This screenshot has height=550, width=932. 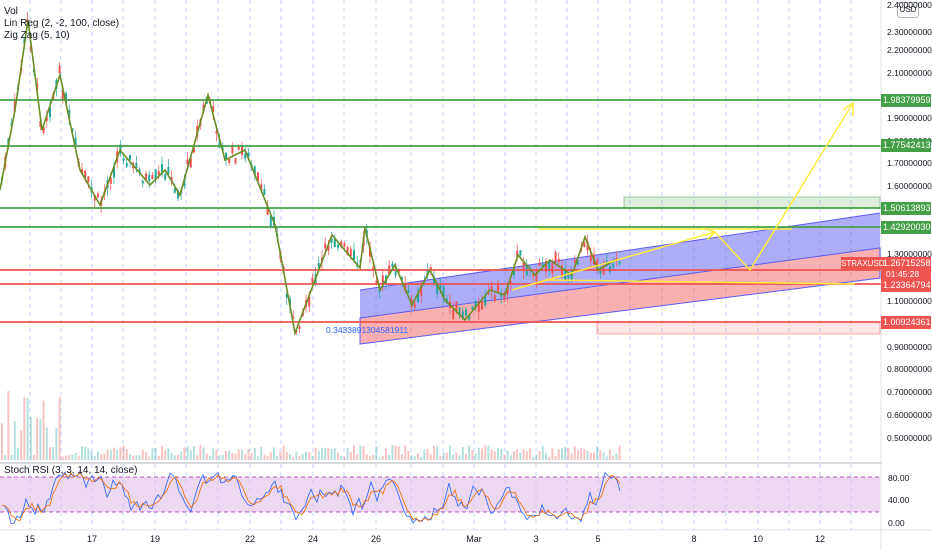 I want to click on level-tag: 1.98379959, so click(x=906, y=100).